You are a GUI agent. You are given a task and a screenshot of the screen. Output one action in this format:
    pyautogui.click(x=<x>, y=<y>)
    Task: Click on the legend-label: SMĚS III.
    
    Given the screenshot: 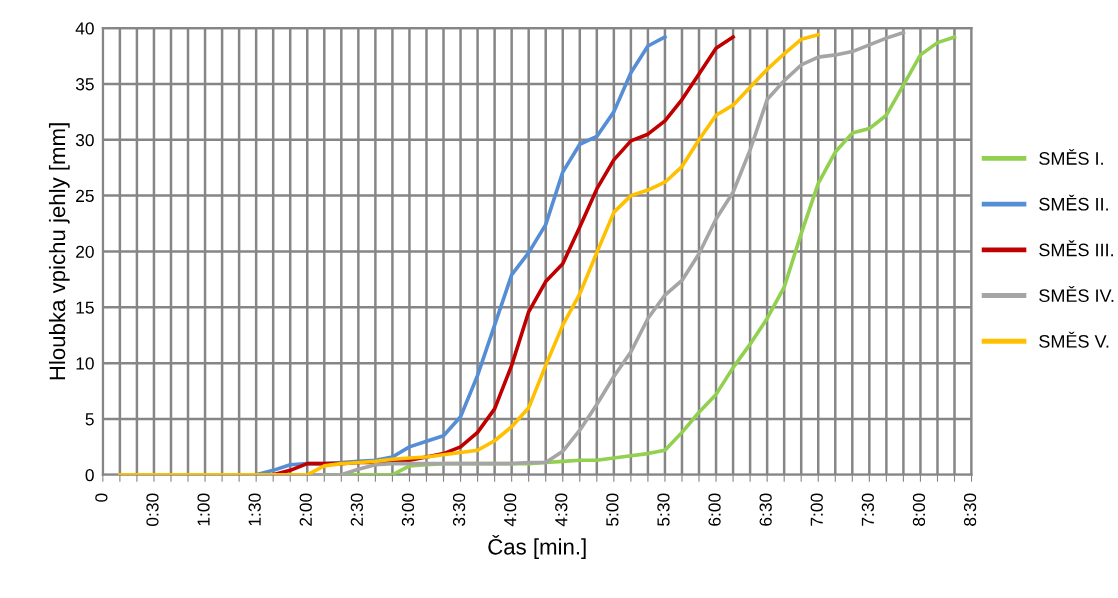 What is the action you would take?
    pyautogui.click(x=1076, y=248)
    